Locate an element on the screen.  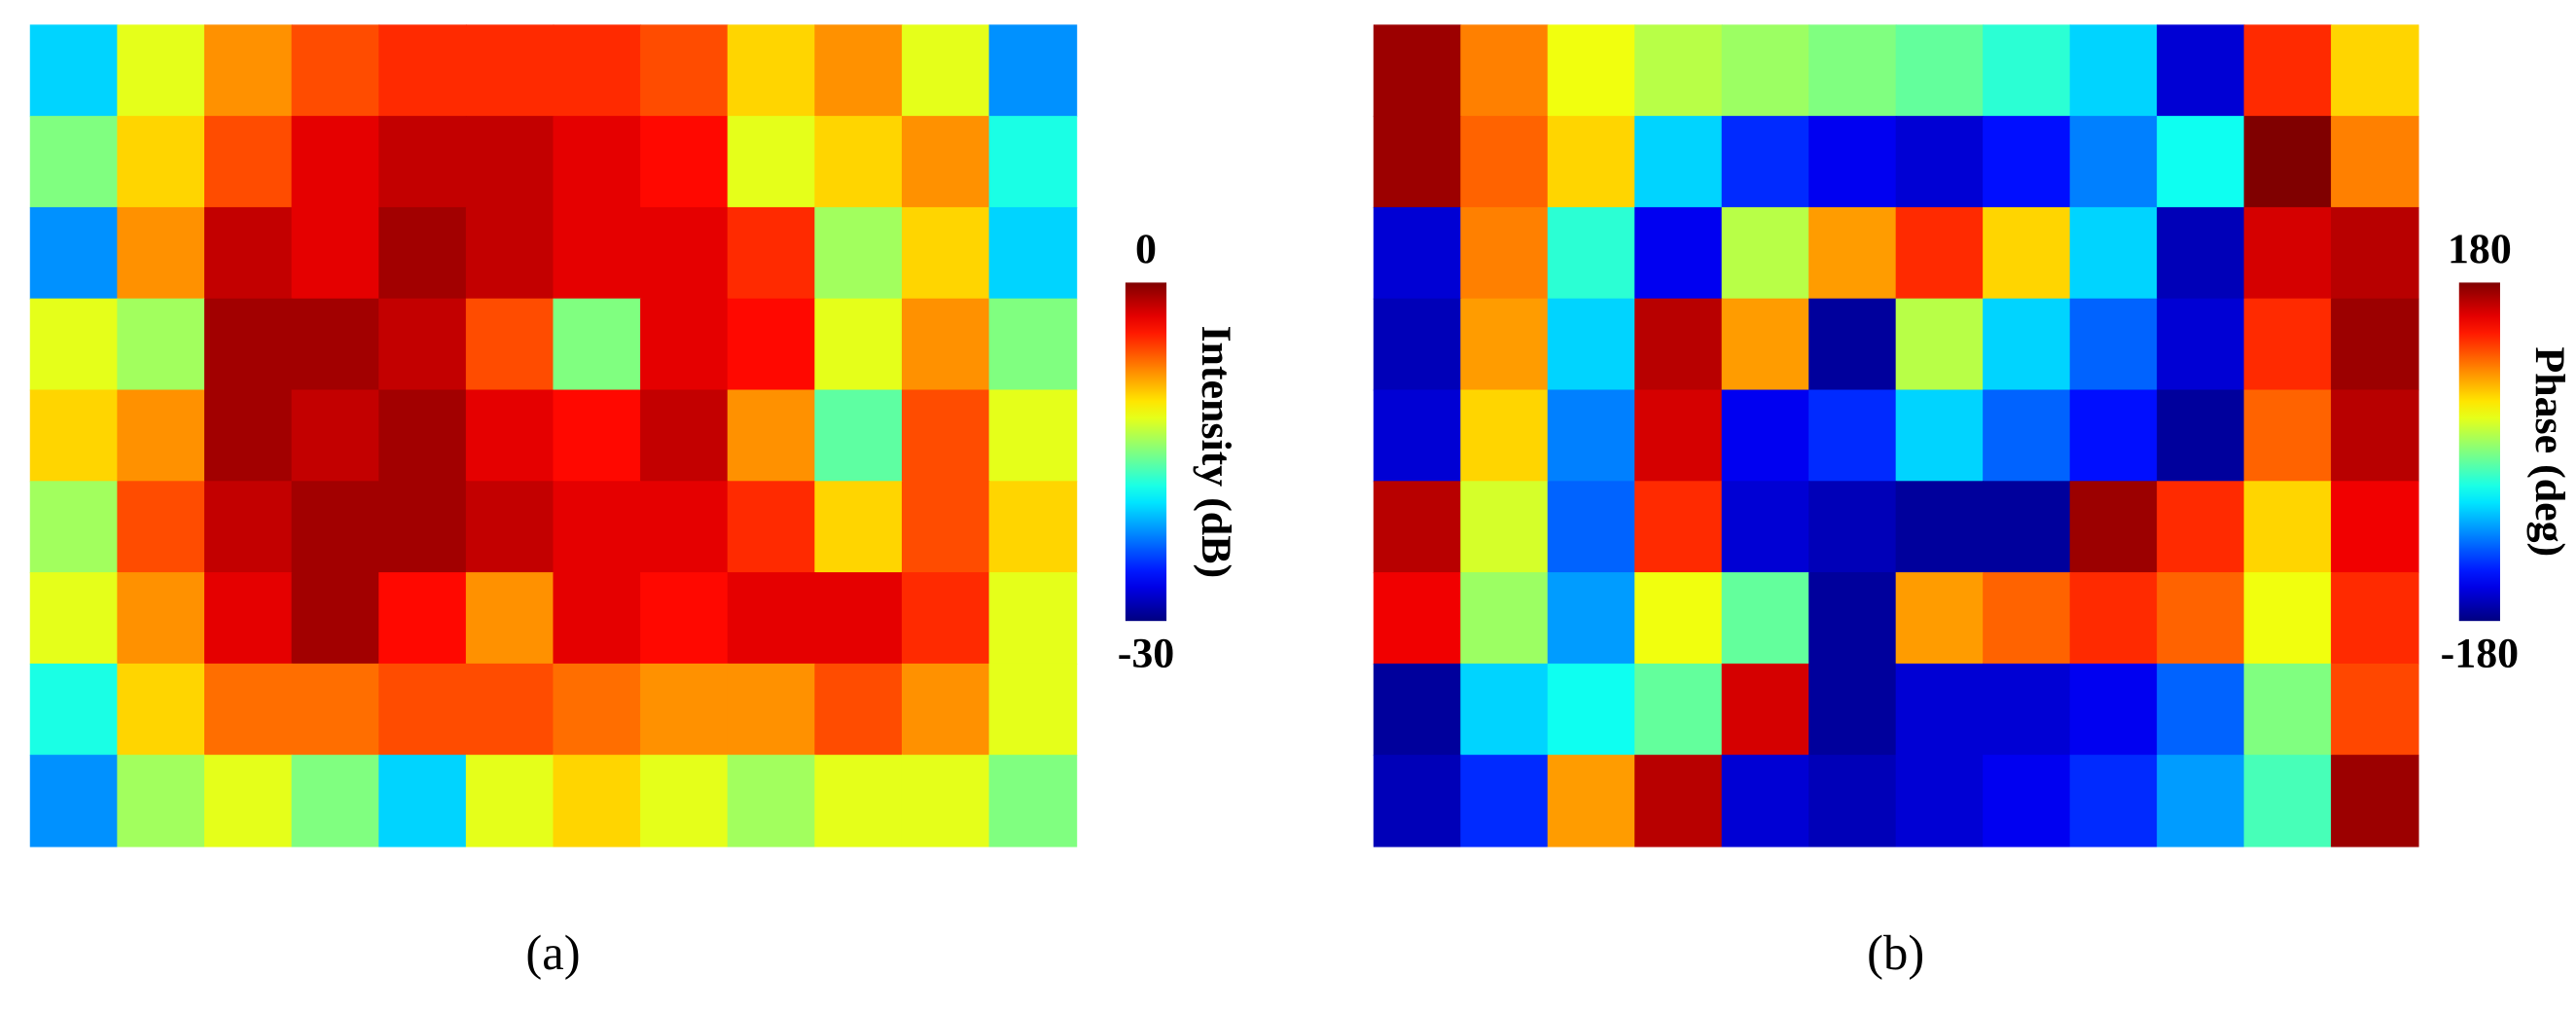
colorbar-label: Phase (deg) is located at coordinates (2549, 452).